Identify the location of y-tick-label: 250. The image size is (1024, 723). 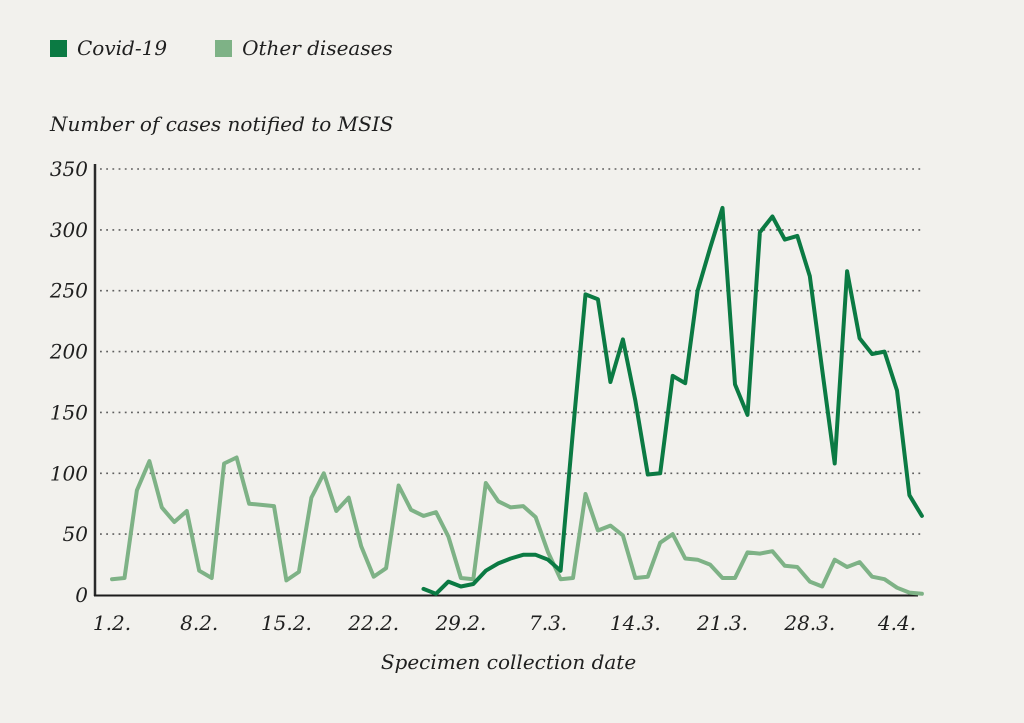
(68, 291).